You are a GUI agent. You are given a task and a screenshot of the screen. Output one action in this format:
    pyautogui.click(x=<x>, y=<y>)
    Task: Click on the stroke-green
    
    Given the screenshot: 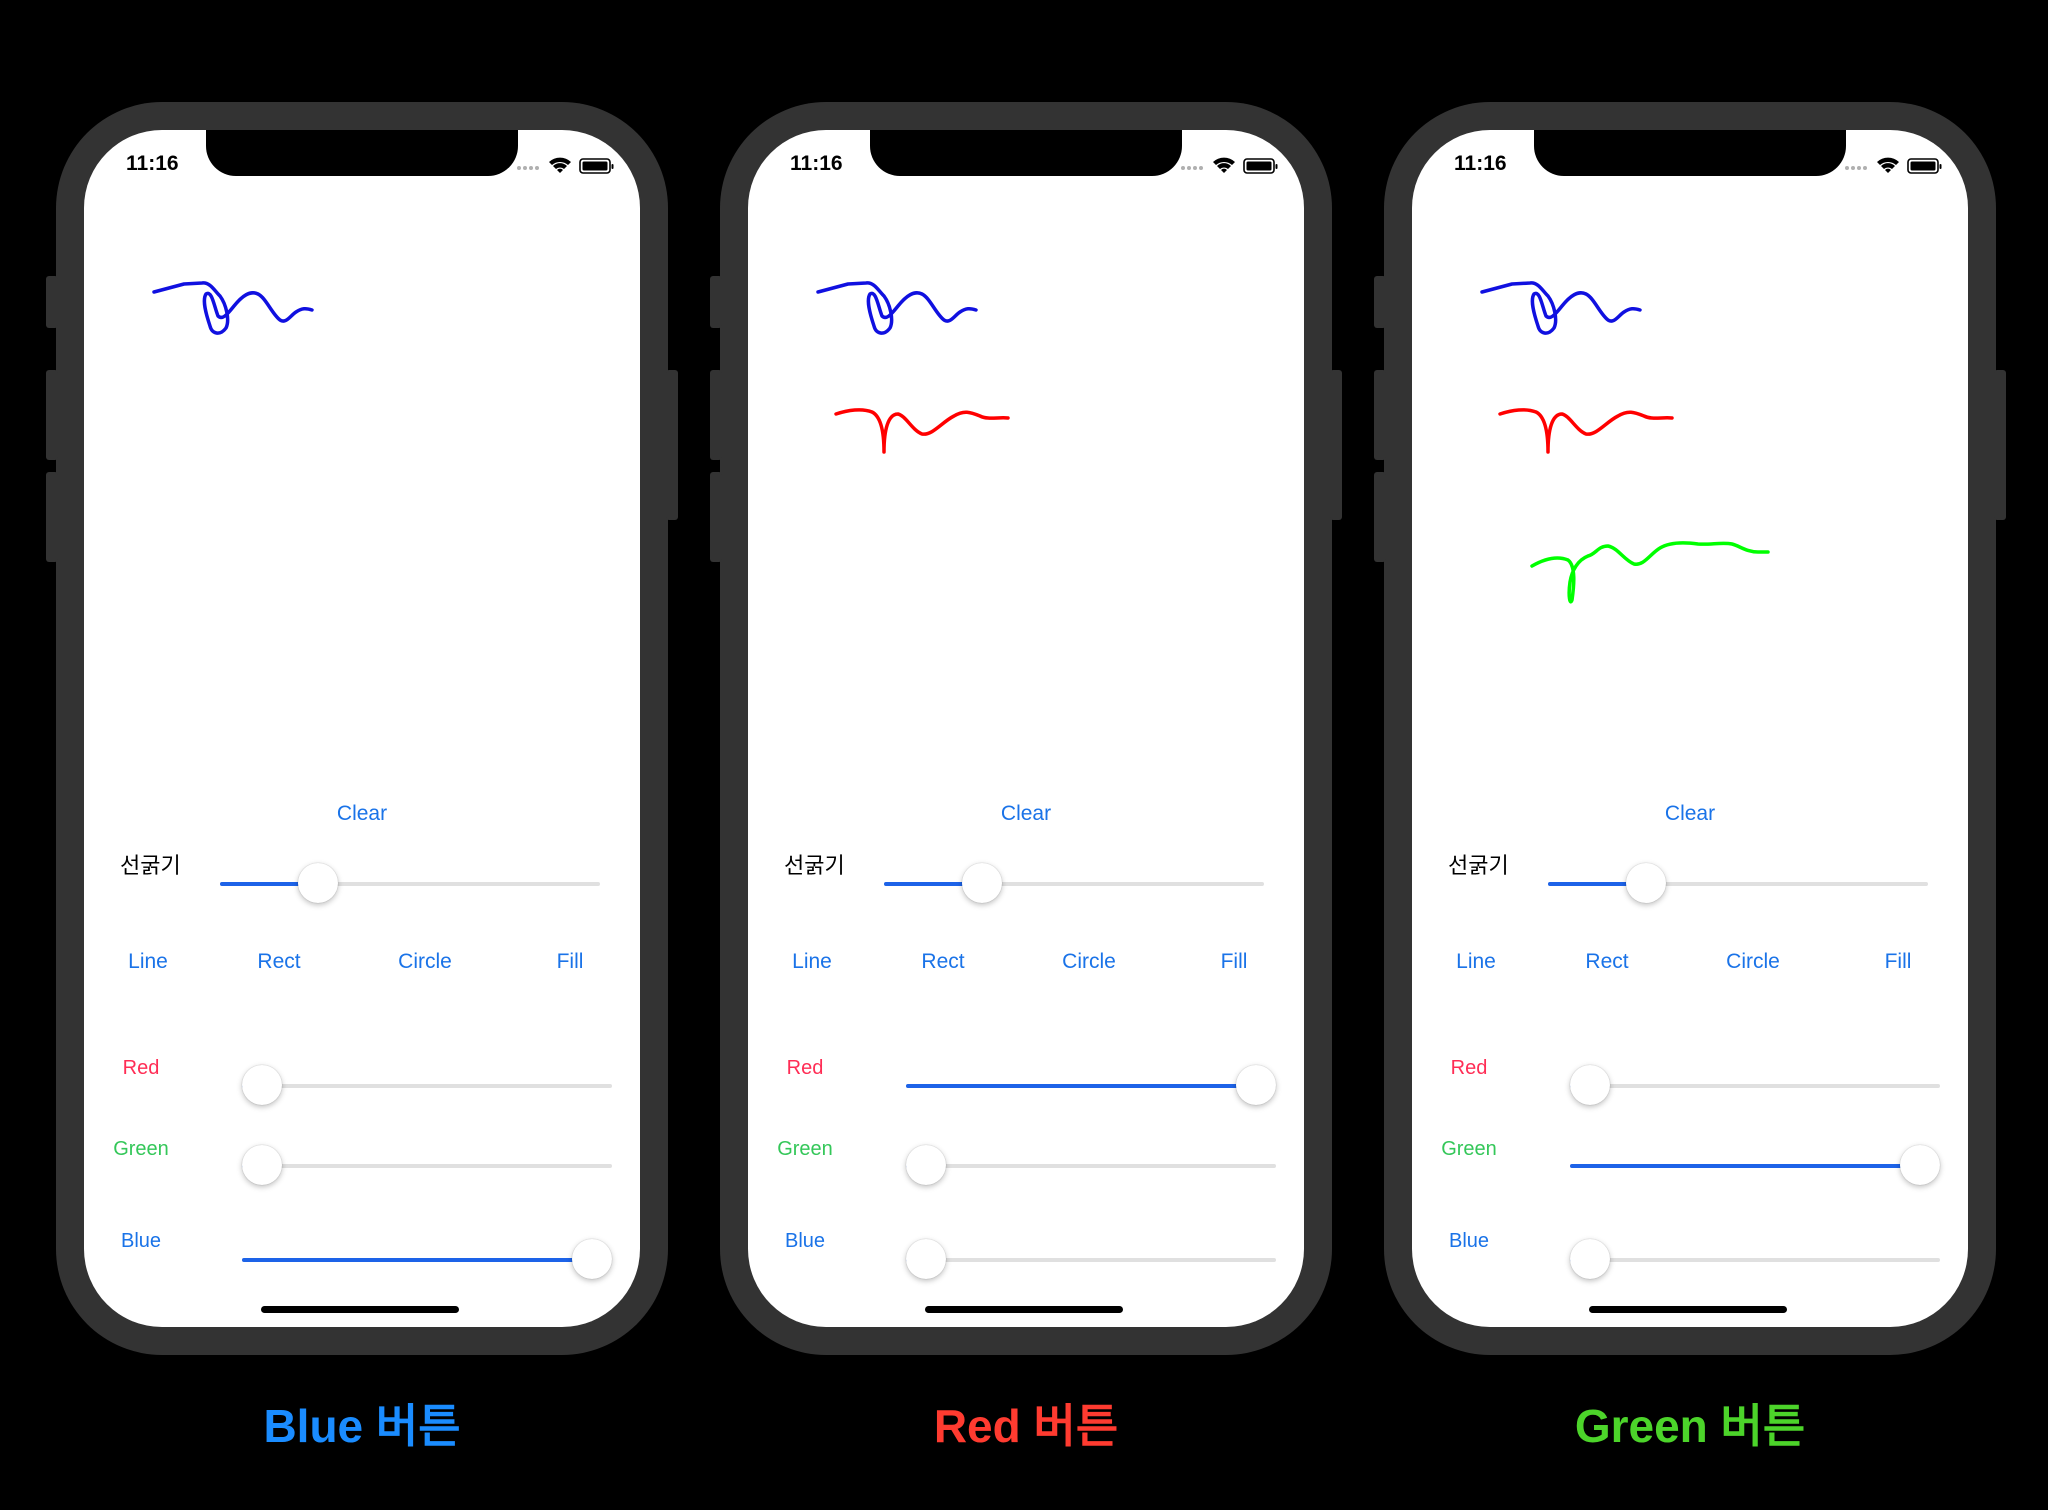 What is the action you would take?
    pyautogui.click(x=1650, y=572)
    